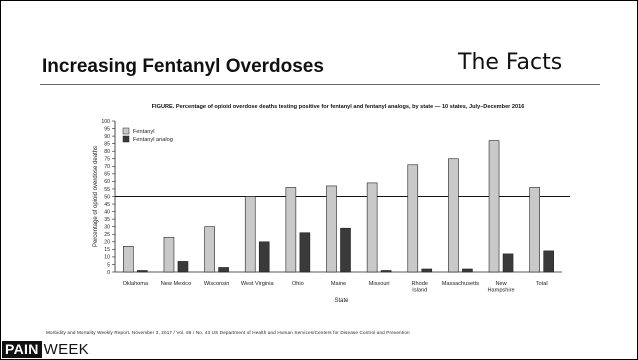  I want to click on y-tick-label-20: 20, so click(107, 243).